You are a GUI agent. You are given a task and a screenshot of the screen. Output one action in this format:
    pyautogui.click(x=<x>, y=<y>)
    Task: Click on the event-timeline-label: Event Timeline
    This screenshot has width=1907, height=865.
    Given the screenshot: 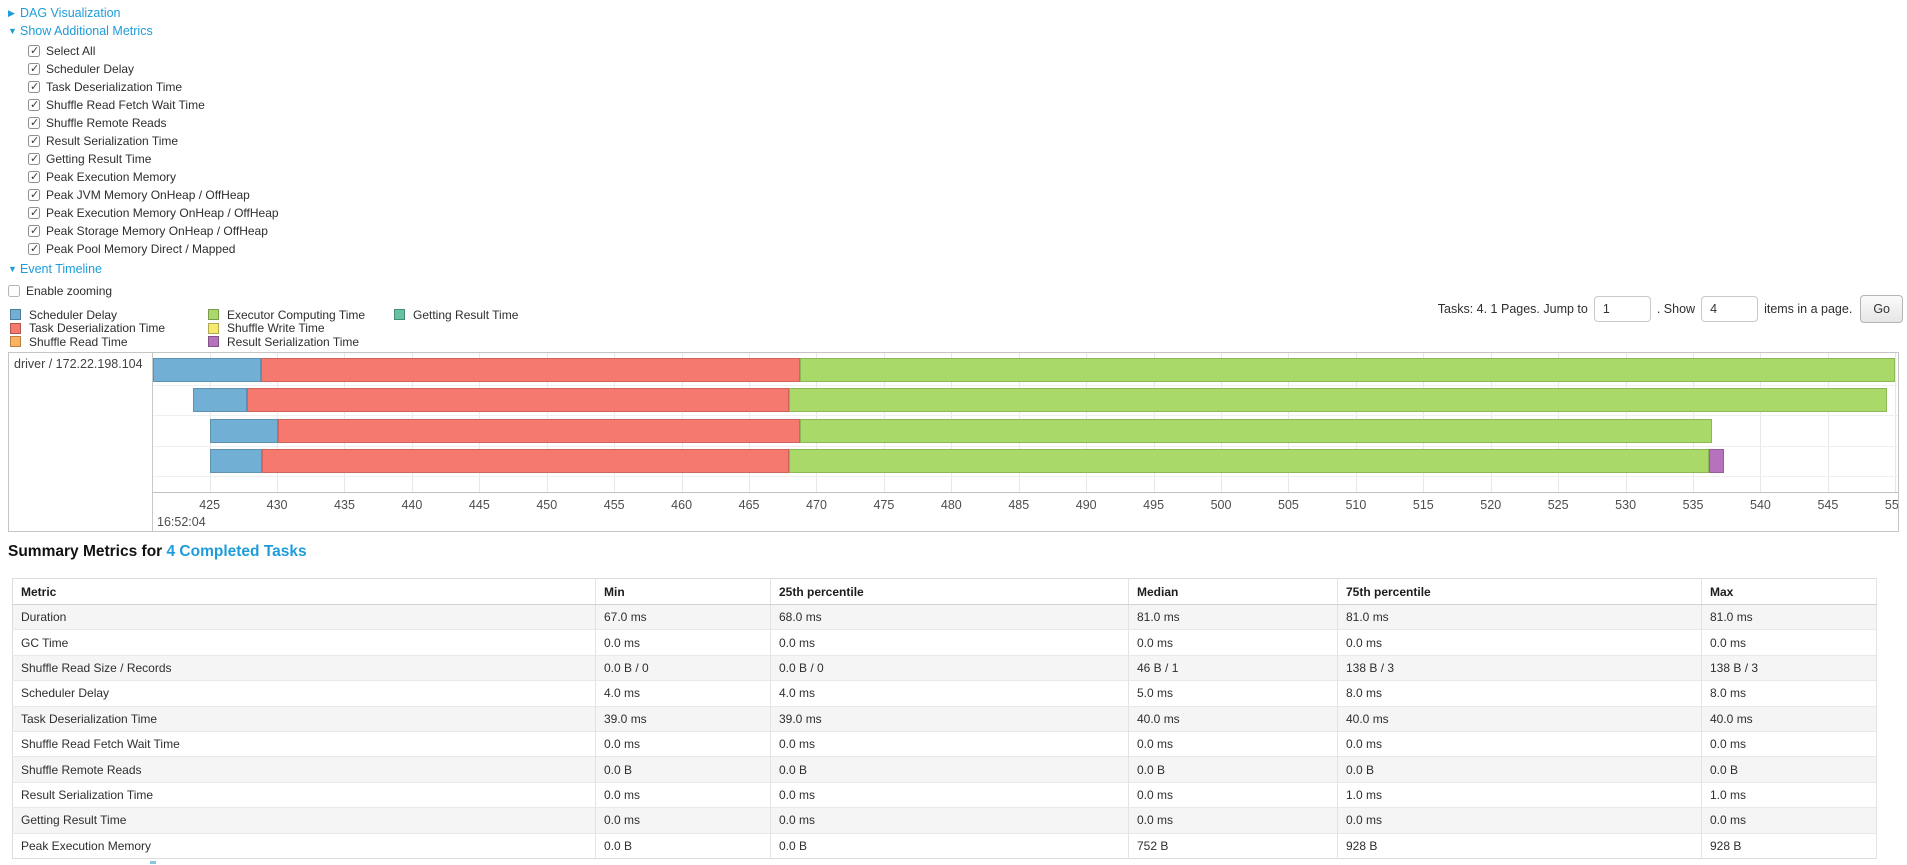 What is the action you would take?
    pyautogui.click(x=61, y=269)
    